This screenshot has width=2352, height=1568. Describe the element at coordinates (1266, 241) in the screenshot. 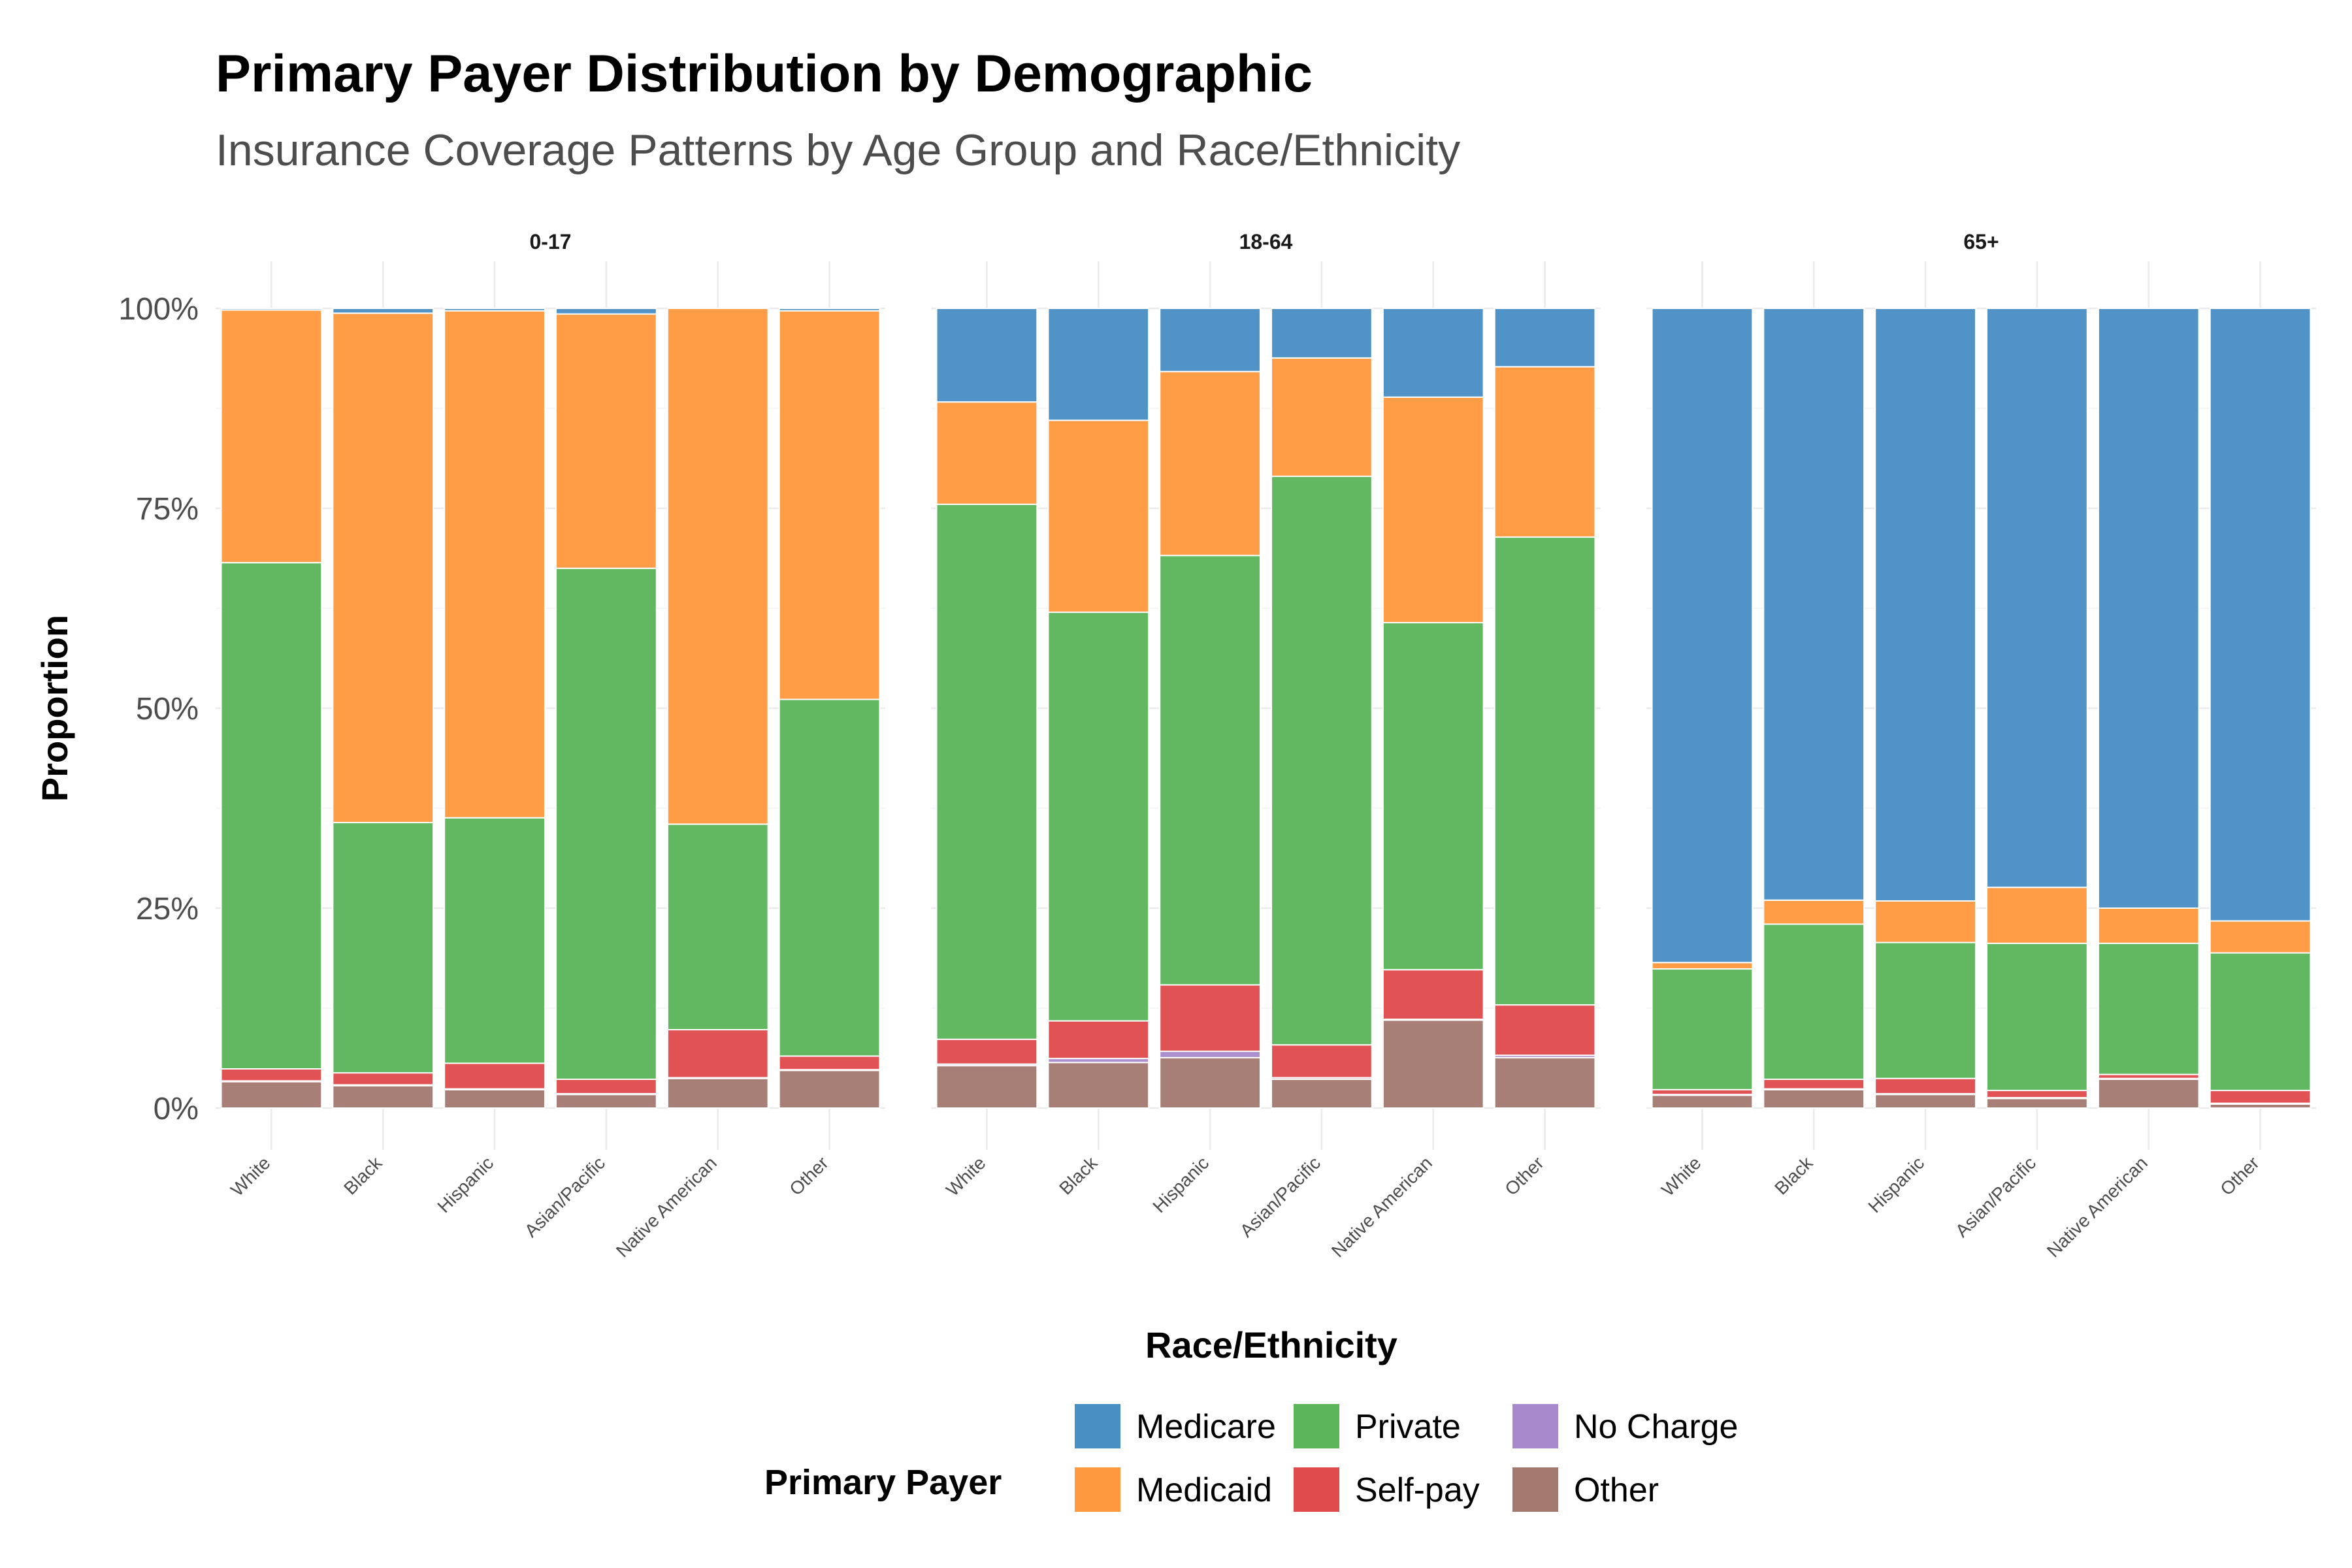

I see `facet-title: 18-64` at that location.